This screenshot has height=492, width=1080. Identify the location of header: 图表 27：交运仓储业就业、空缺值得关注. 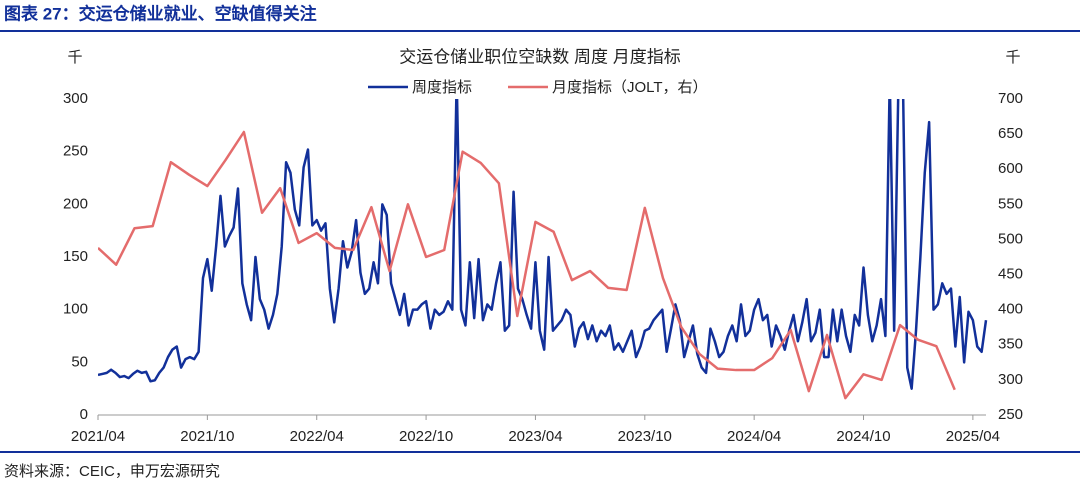
(160, 13).